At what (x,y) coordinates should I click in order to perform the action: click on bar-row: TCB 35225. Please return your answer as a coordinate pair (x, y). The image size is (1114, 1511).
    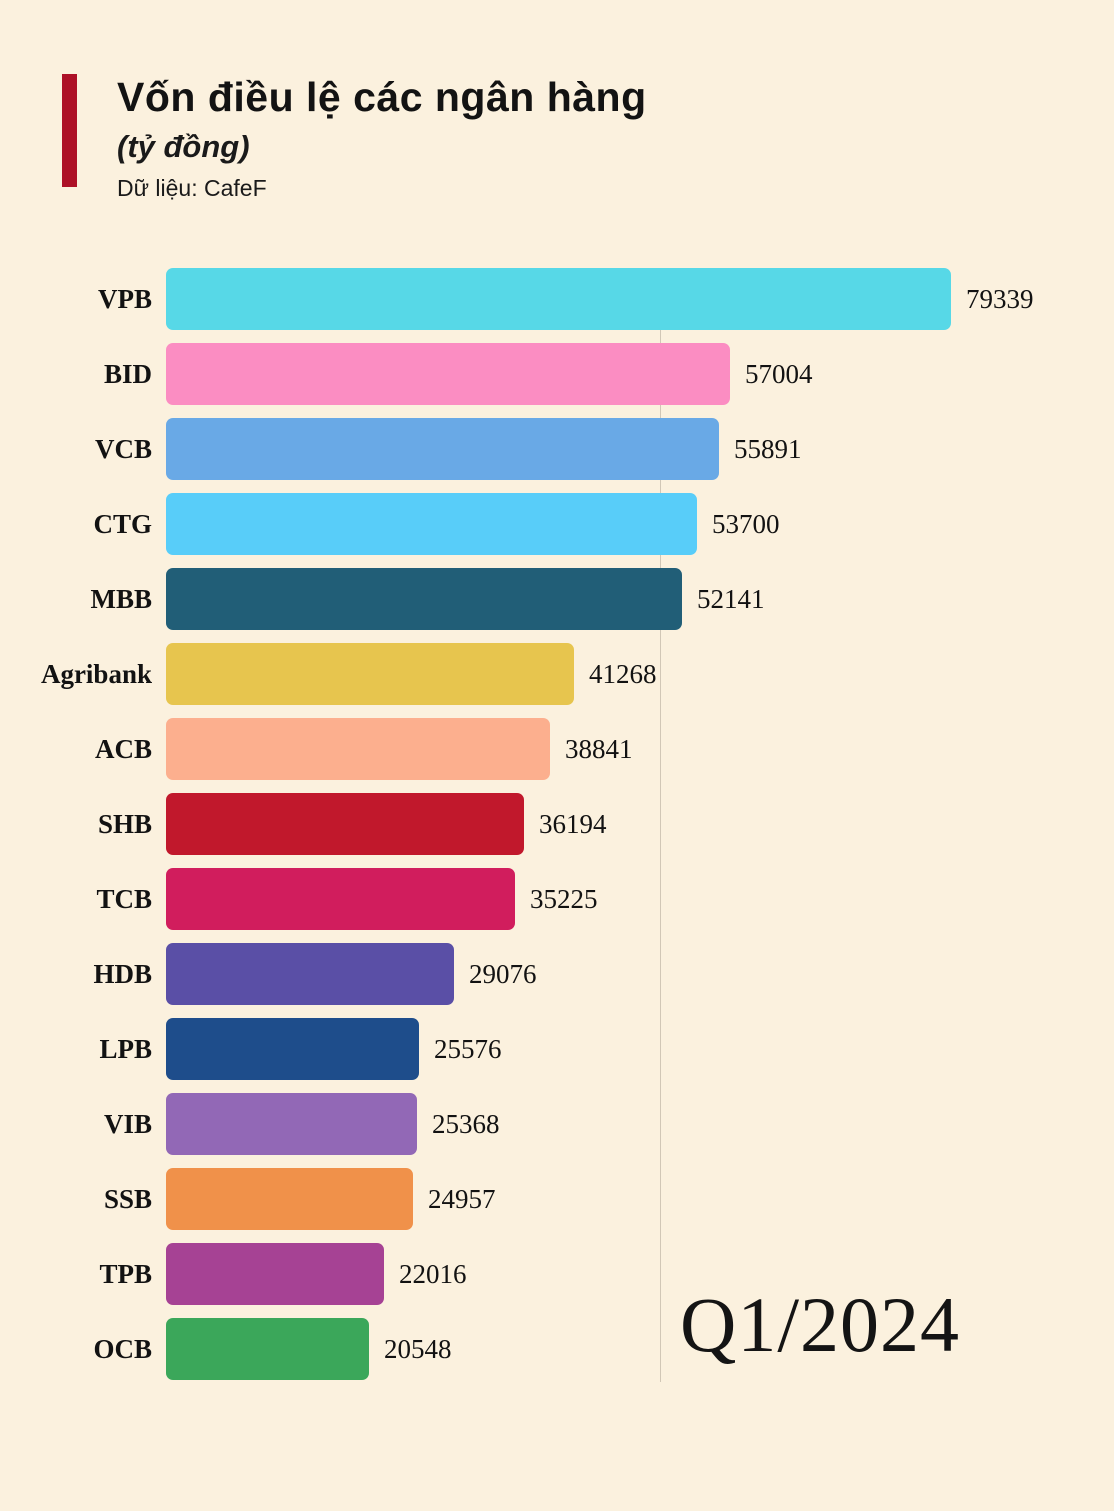
    Looking at the image, I should click on (557, 899).